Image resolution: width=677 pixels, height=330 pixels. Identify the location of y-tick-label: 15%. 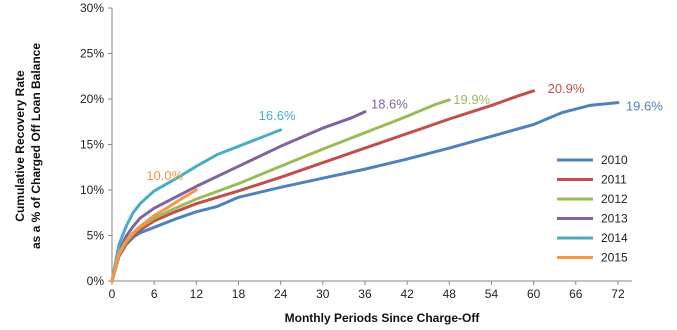
(92, 145).